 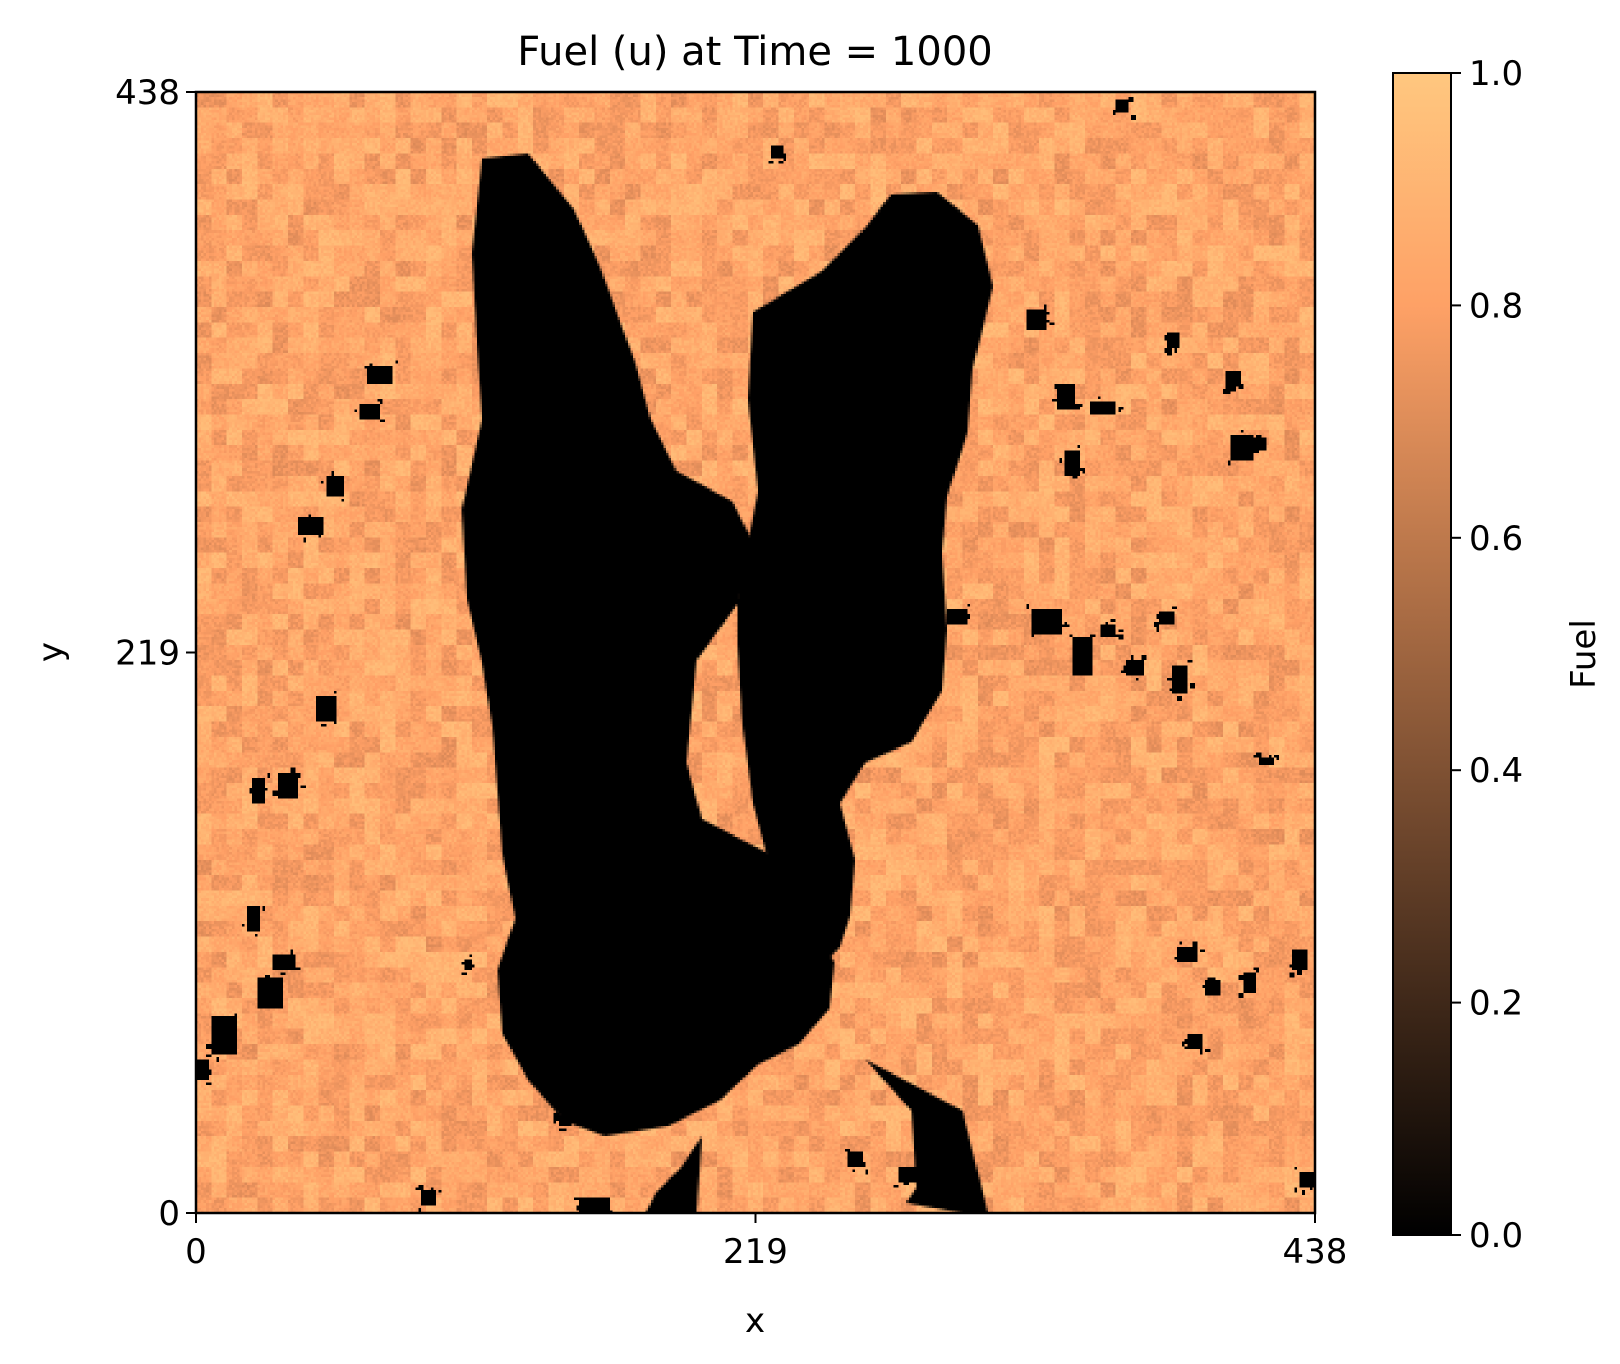 What do you see at coordinates (1487, 655) in the screenshot?
I see `colorbar-ticks: 0.0 0.2 0.4 0.6 0.8 1.0` at bounding box center [1487, 655].